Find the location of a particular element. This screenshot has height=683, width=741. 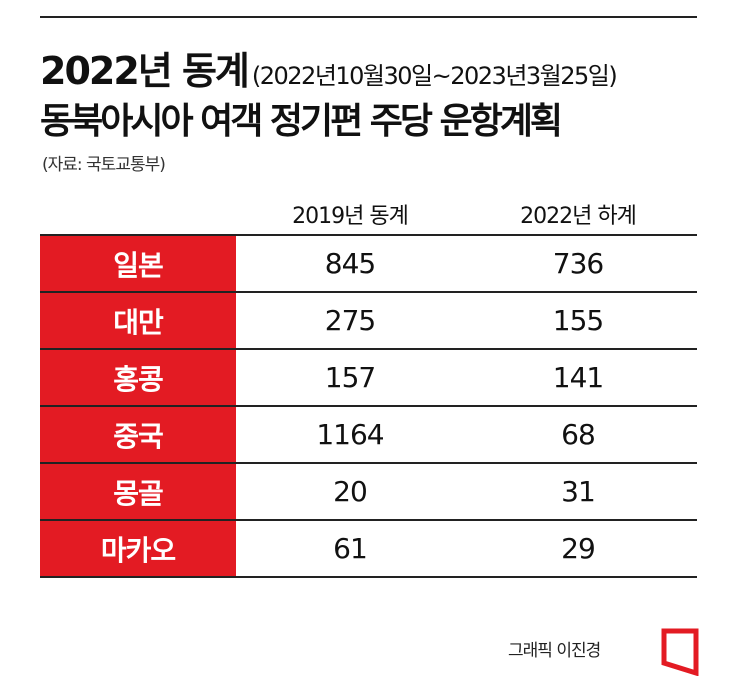

value-2022: 736 is located at coordinates (578, 263).